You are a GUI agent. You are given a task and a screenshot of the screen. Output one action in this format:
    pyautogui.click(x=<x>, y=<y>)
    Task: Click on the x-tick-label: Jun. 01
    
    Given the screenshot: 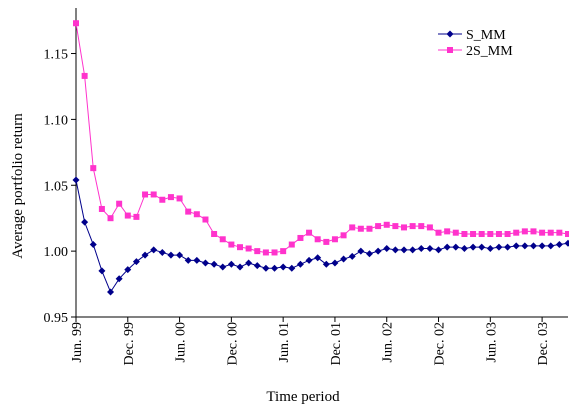 What is the action you would take?
    pyautogui.click(x=284, y=342)
    